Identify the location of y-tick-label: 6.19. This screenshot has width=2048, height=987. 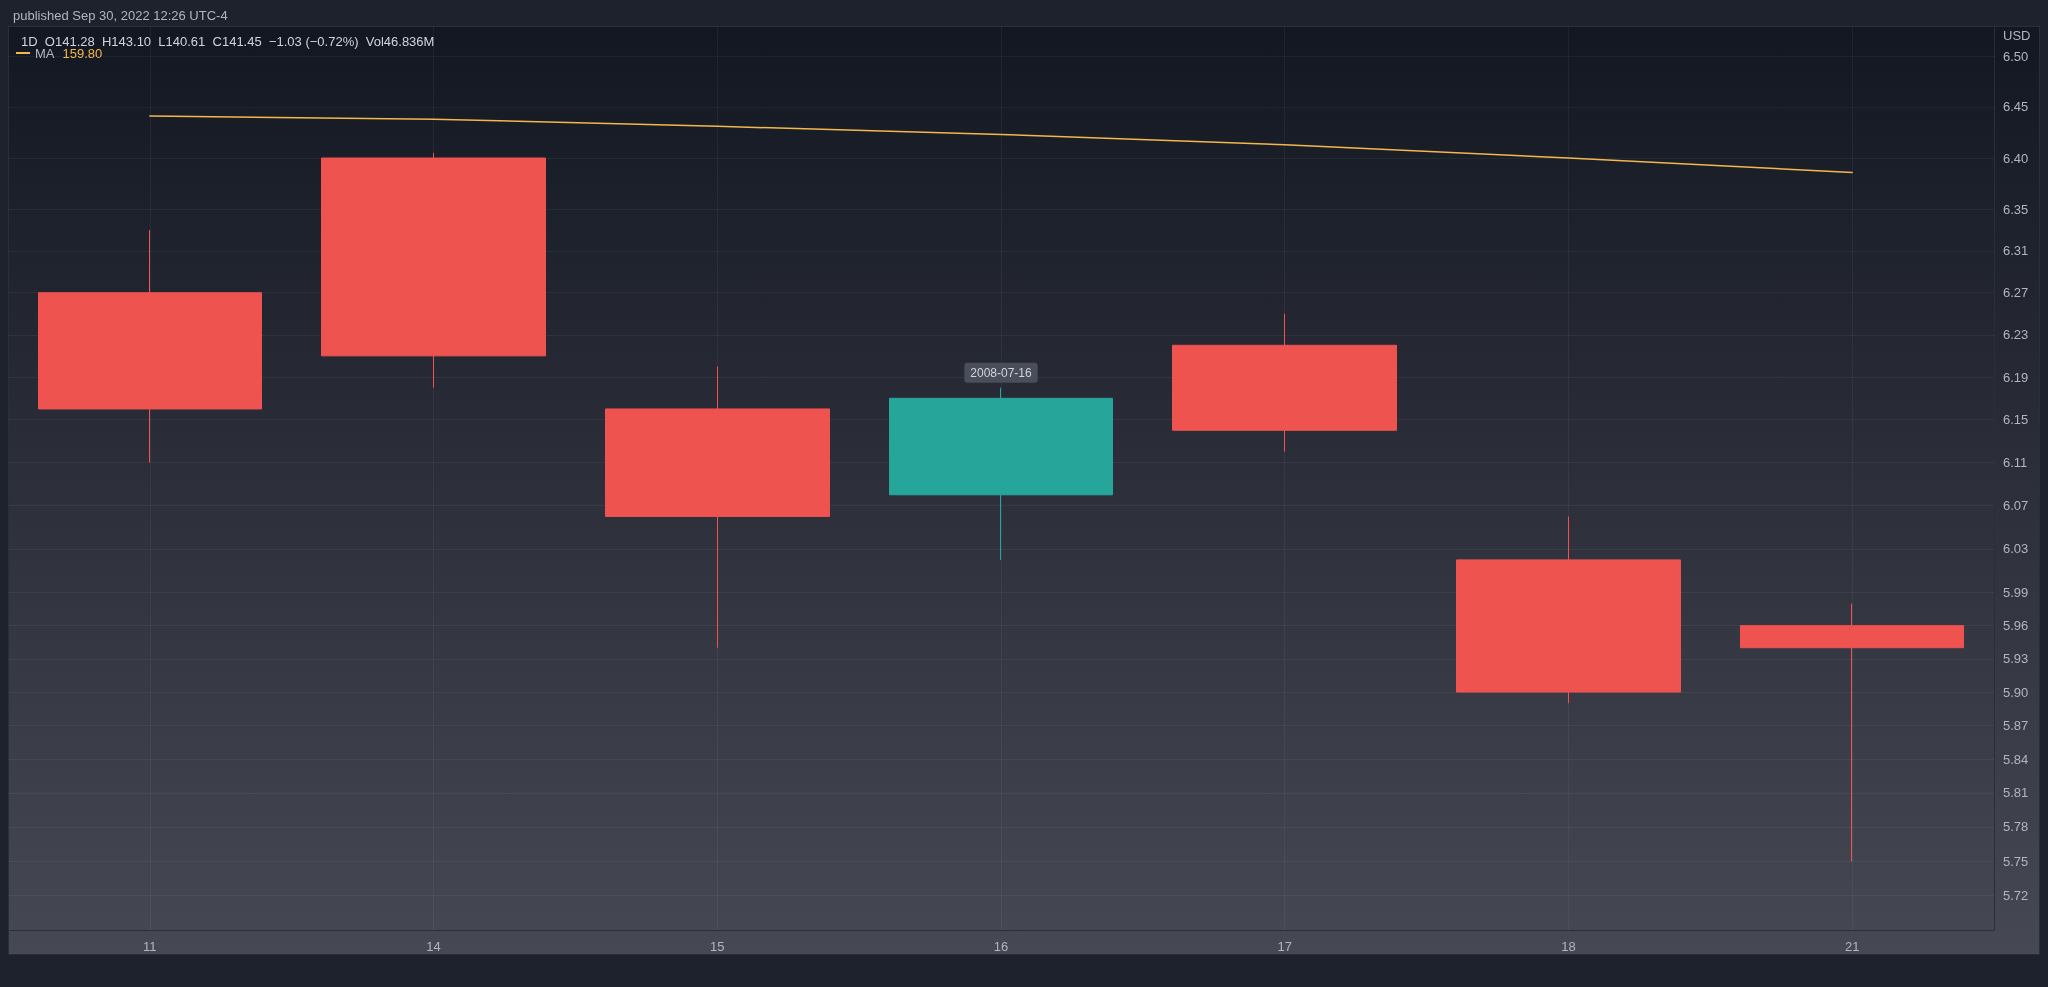
(2016, 377).